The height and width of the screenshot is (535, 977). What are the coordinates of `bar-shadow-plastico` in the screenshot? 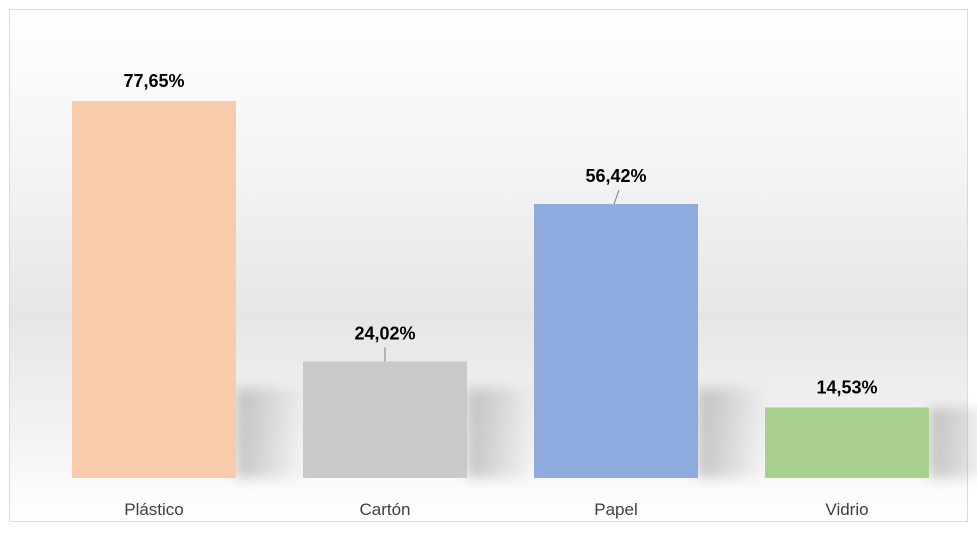 It's located at (271, 433).